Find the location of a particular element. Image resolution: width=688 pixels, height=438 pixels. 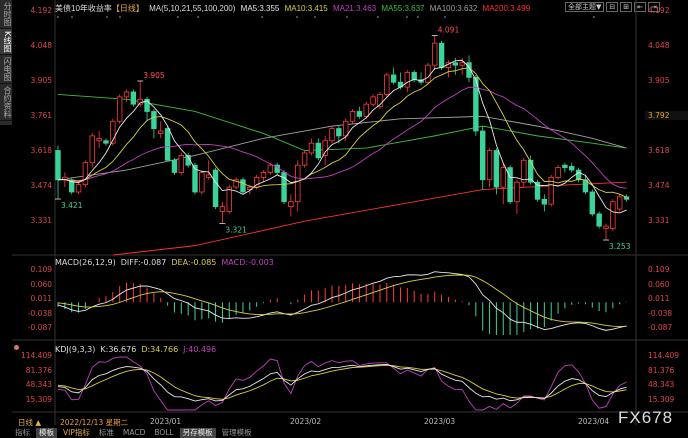

date-label: 2023/04 is located at coordinates (594, 421).